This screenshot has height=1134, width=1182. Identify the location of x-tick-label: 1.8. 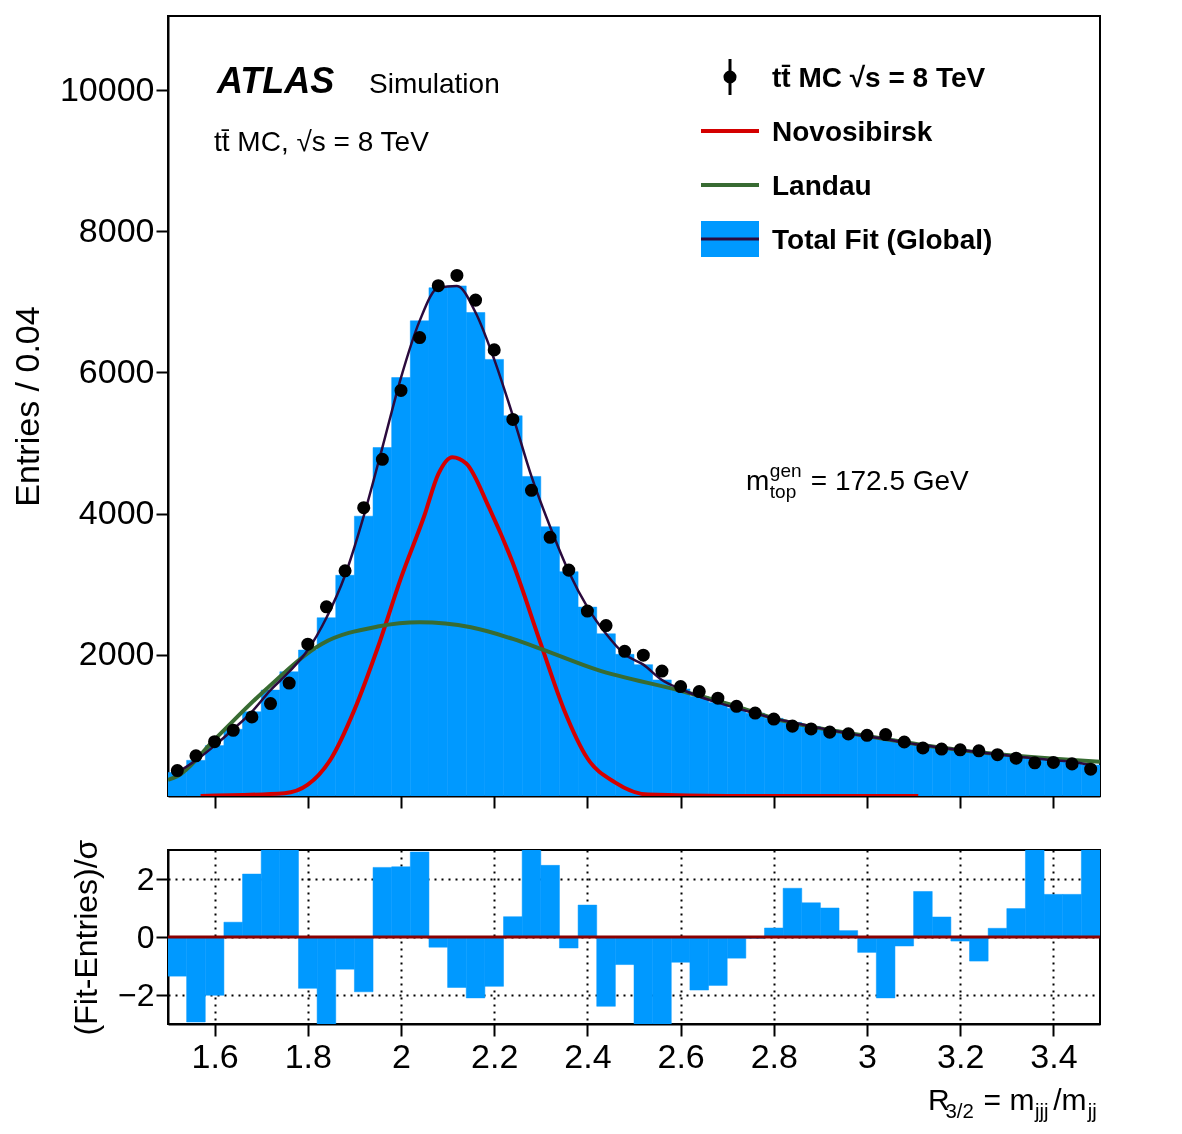
(308, 1055).